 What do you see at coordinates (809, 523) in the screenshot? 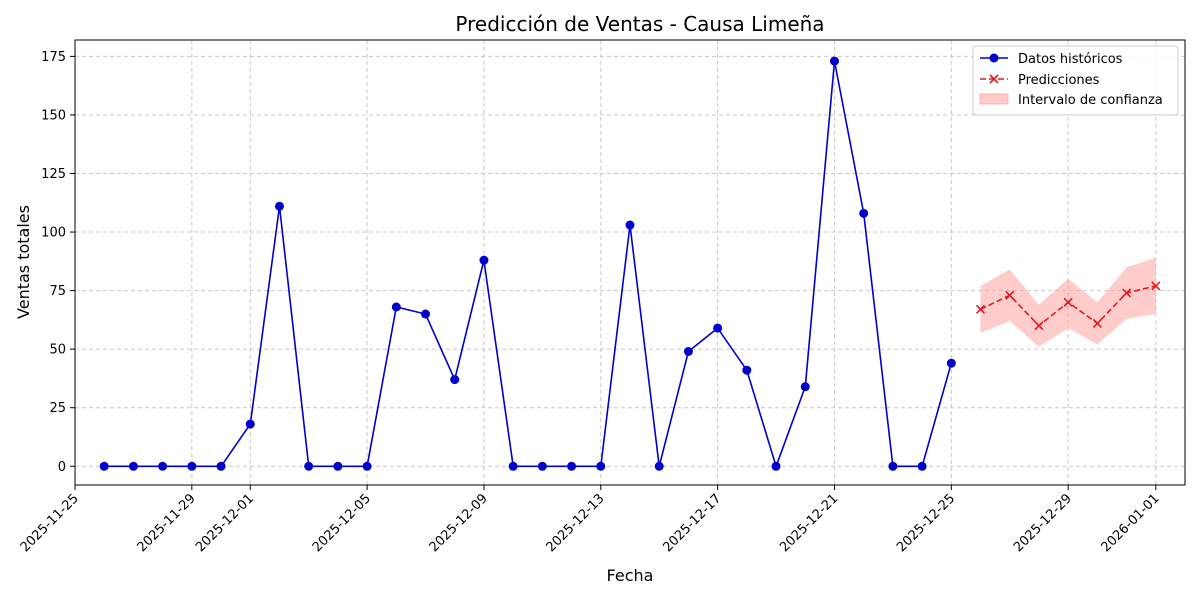
I see `x-tick-label: 2025-12-21` at bounding box center [809, 523].